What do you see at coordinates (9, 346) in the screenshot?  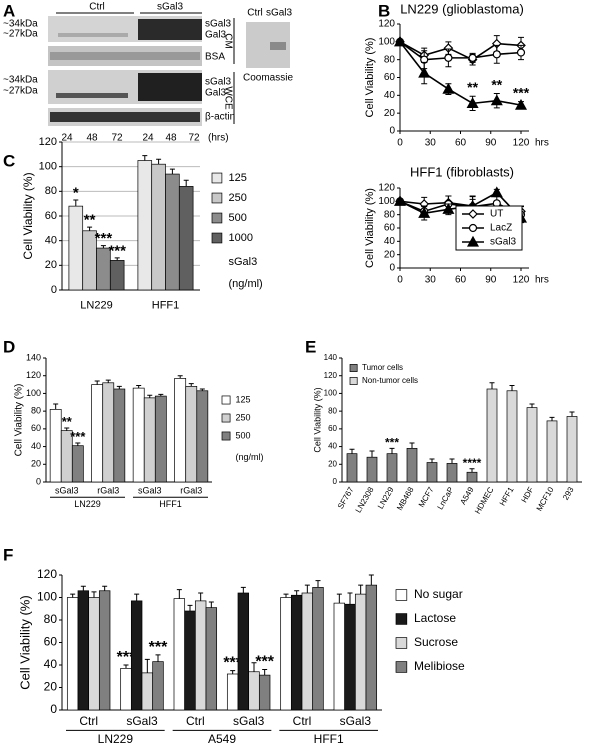 I see `panel-letter: D` at bounding box center [9, 346].